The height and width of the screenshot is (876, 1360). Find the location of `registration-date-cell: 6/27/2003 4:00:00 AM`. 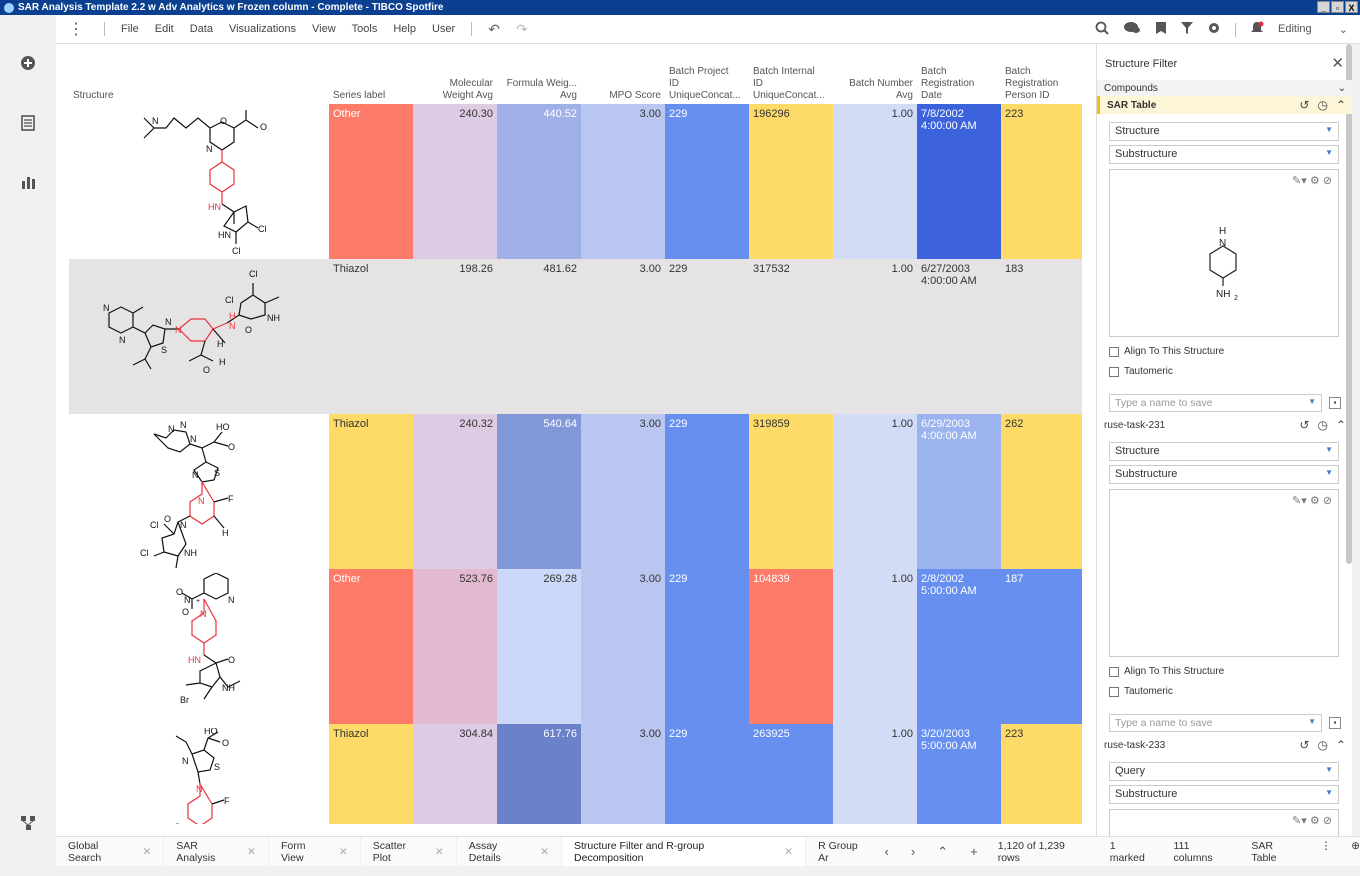

registration-date-cell: 6/27/2003 4:00:00 AM is located at coordinates (959, 336).